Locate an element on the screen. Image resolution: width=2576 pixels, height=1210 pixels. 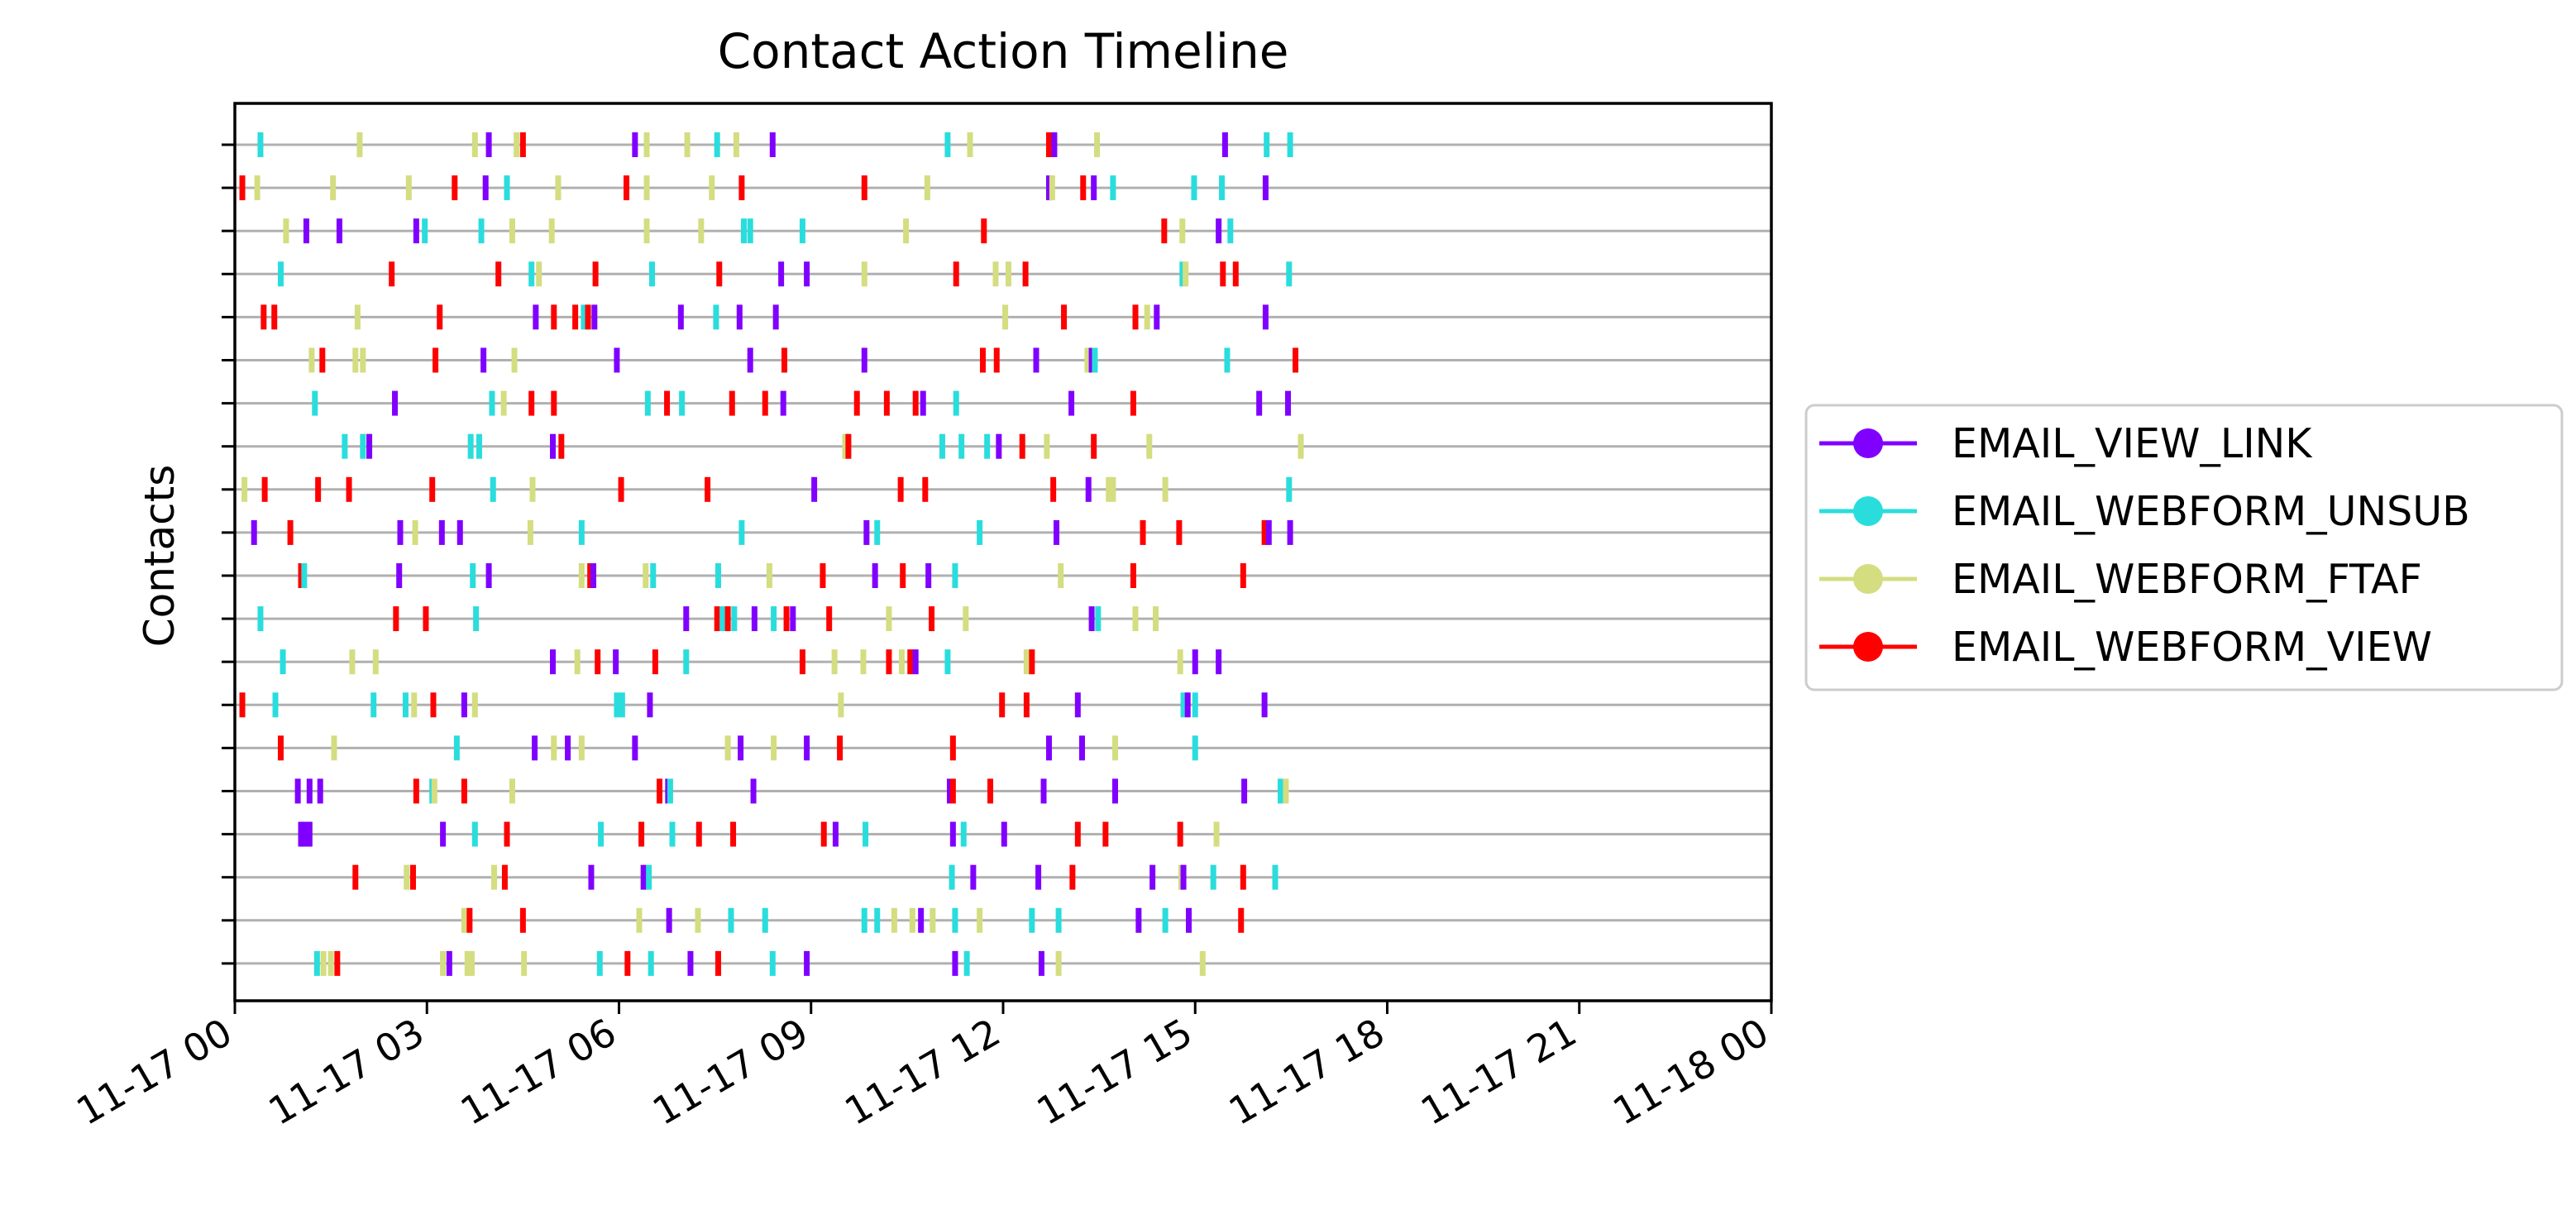
x-tick-label: 11-17 21 is located at coordinates (1499, 1072).